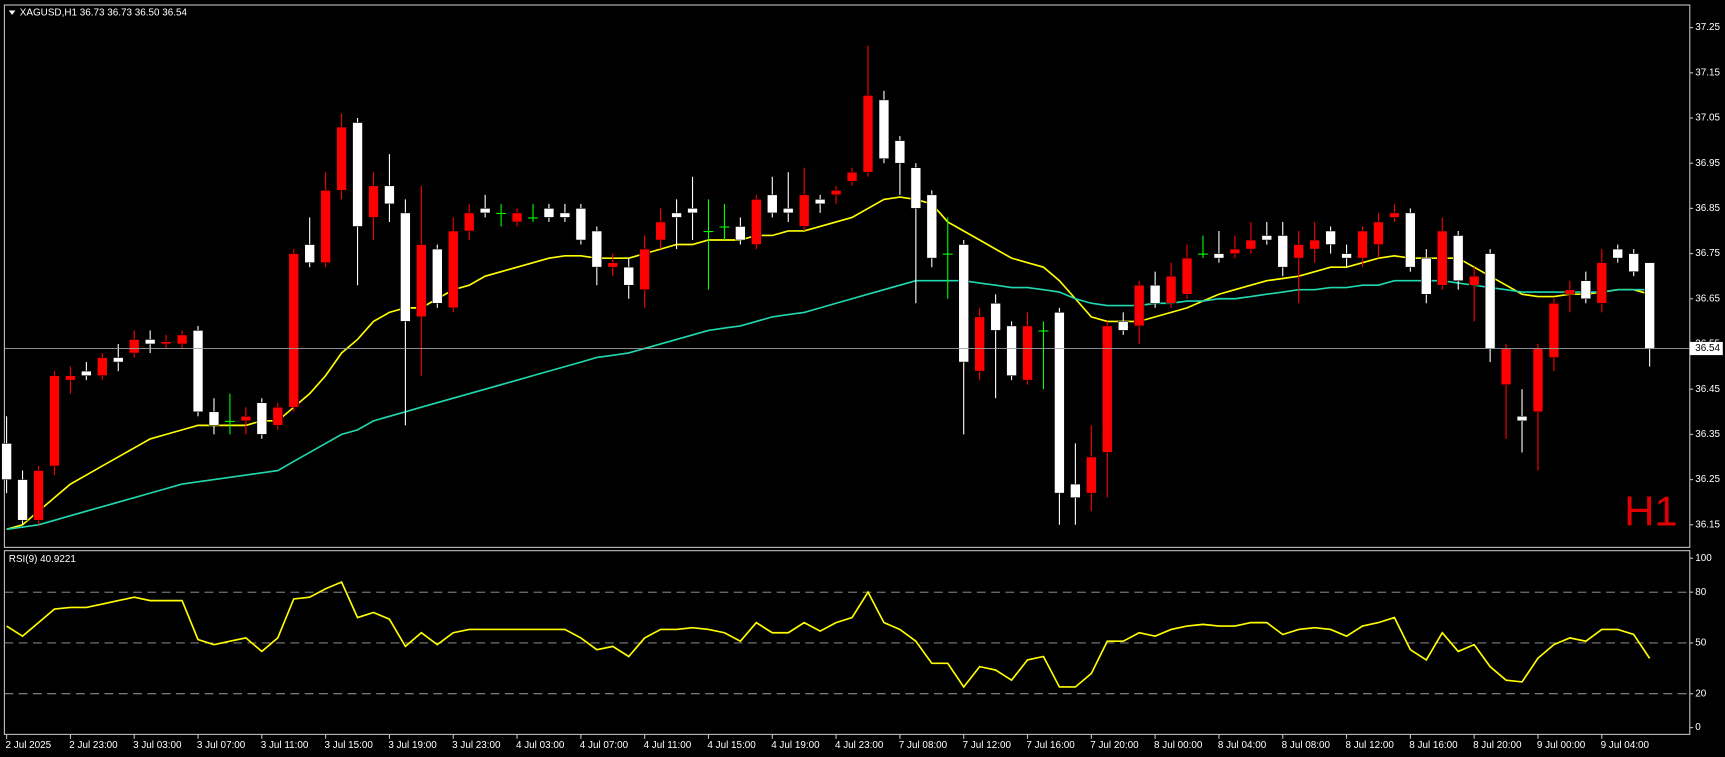 This screenshot has width=1725, height=757. What do you see at coordinates (1707, 118) in the screenshot?
I see `y-tick-label: 37.05` at bounding box center [1707, 118].